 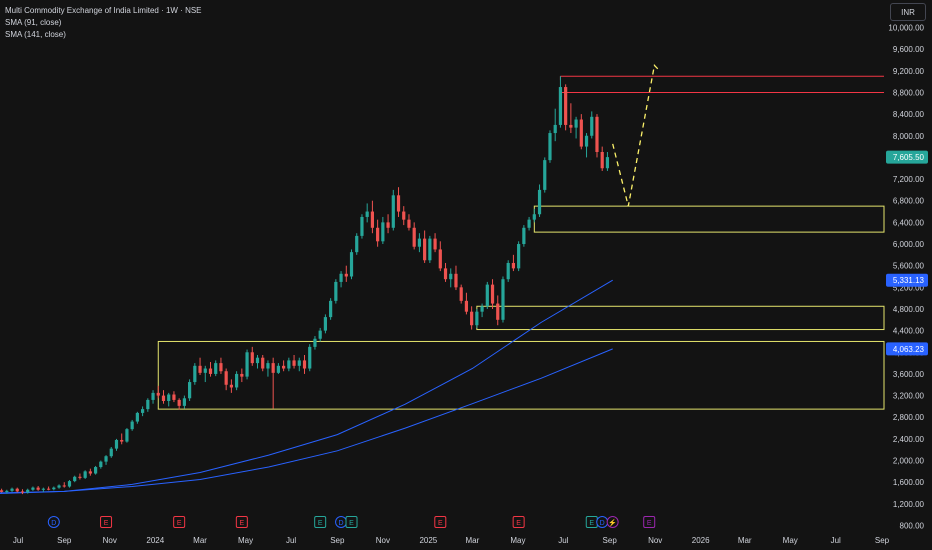 What do you see at coordinates (33, 22) in the screenshot?
I see `sma-91-label: SMA (91, close)` at bounding box center [33, 22].